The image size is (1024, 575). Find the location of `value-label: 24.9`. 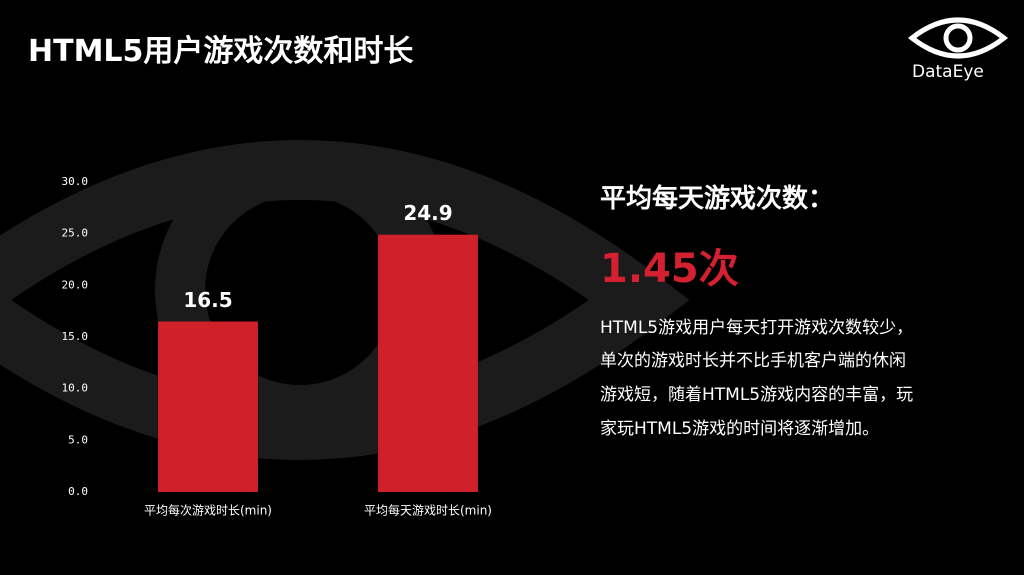

value-label: 24.9 is located at coordinates (427, 213).